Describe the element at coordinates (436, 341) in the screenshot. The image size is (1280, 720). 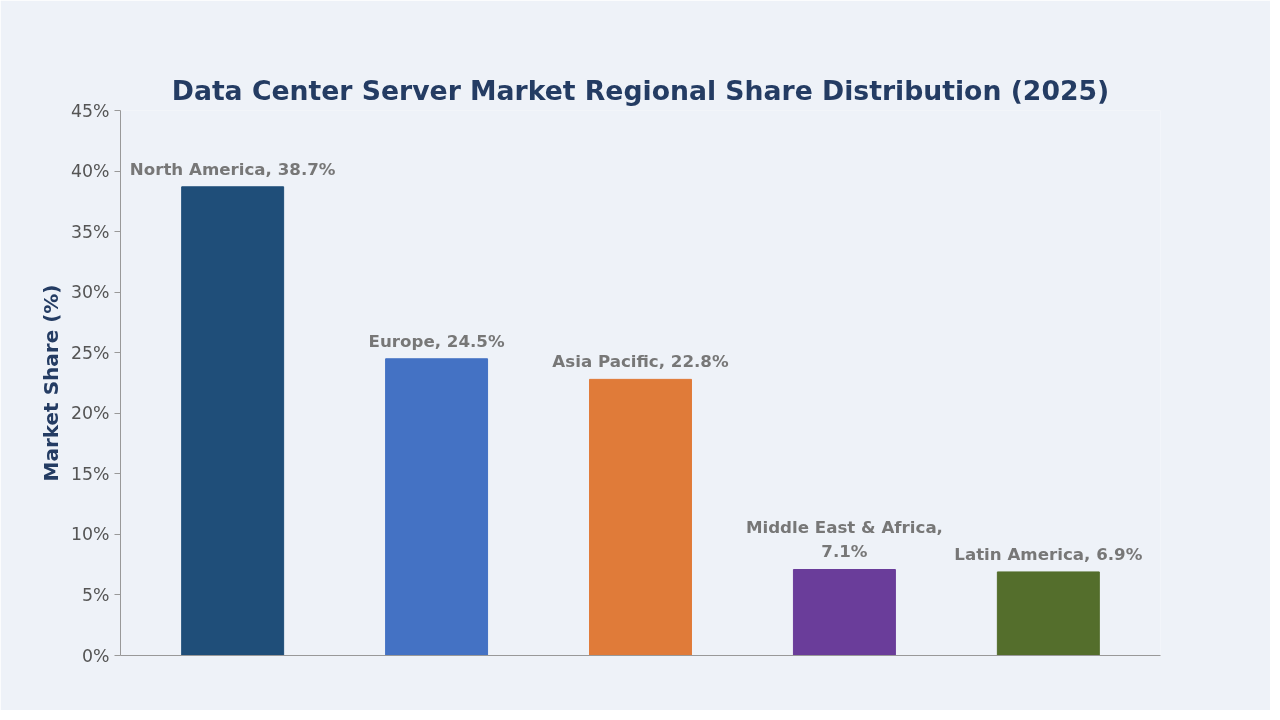
I see `data-label: Europe, 24.5%` at that location.